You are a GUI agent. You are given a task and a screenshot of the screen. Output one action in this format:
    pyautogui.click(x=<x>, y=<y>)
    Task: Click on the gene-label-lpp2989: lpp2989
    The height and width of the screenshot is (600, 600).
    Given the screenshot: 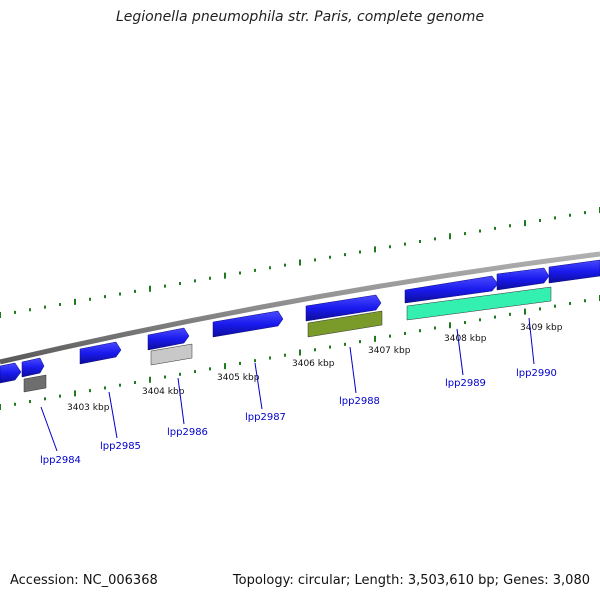 What is the action you would take?
    pyautogui.click(x=465, y=383)
    